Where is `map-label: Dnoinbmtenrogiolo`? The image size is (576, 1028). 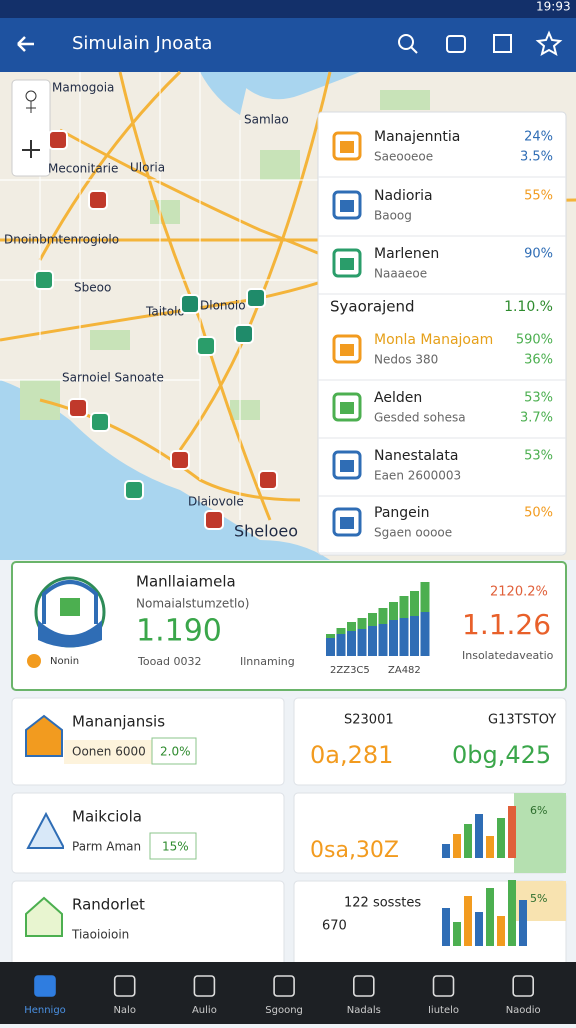 map-label: Dnoinbmtenrogiolo is located at coordinates (61, 240).